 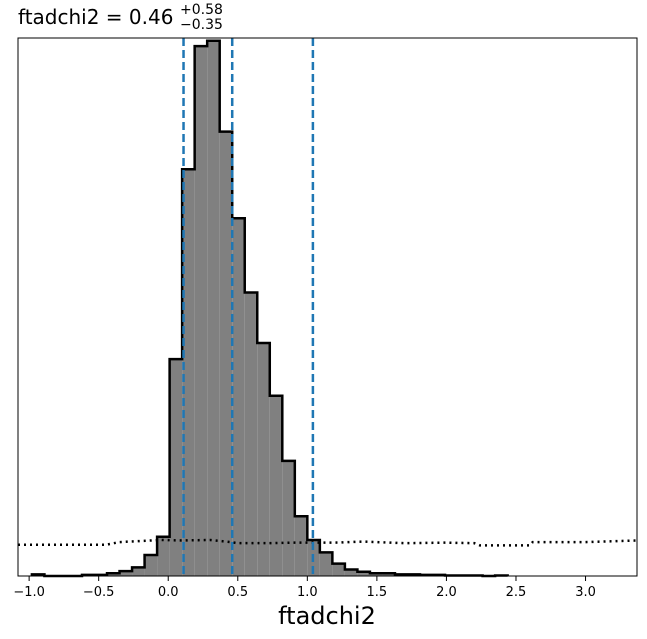 I want to click on x-tick-label: 1.0, so click(x=307, y=592).